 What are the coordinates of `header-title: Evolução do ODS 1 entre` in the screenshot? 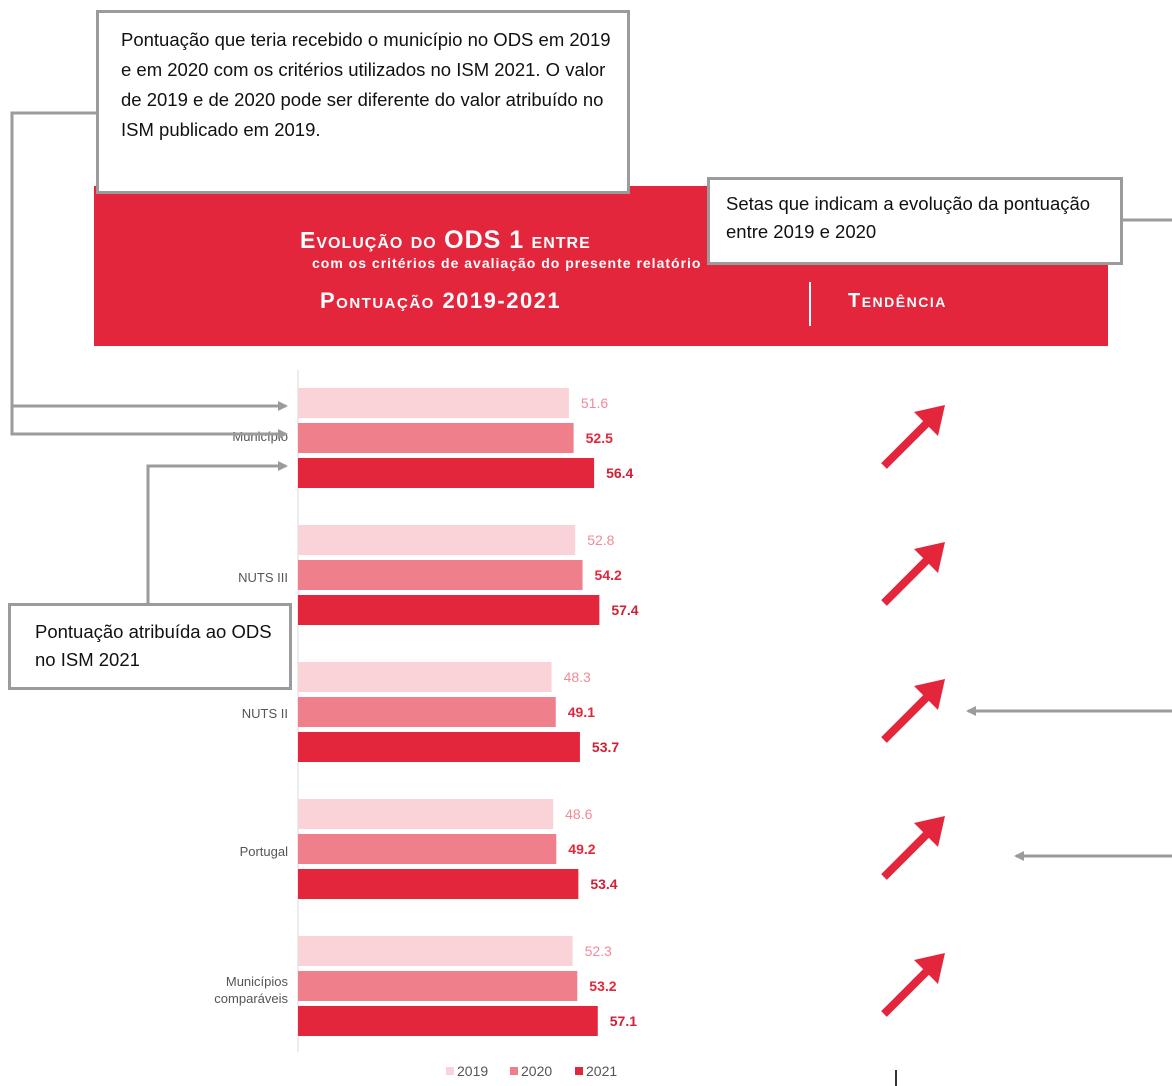 It's located at (445, 240).